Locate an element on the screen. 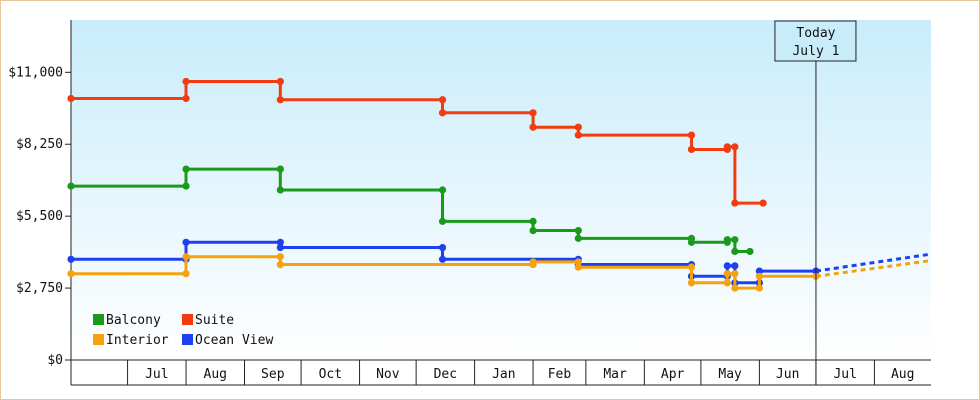 Image resolution: width=980 pixels, height=400 pixels. x-tick-label-1: Jul is located at coordinates (156, 374).